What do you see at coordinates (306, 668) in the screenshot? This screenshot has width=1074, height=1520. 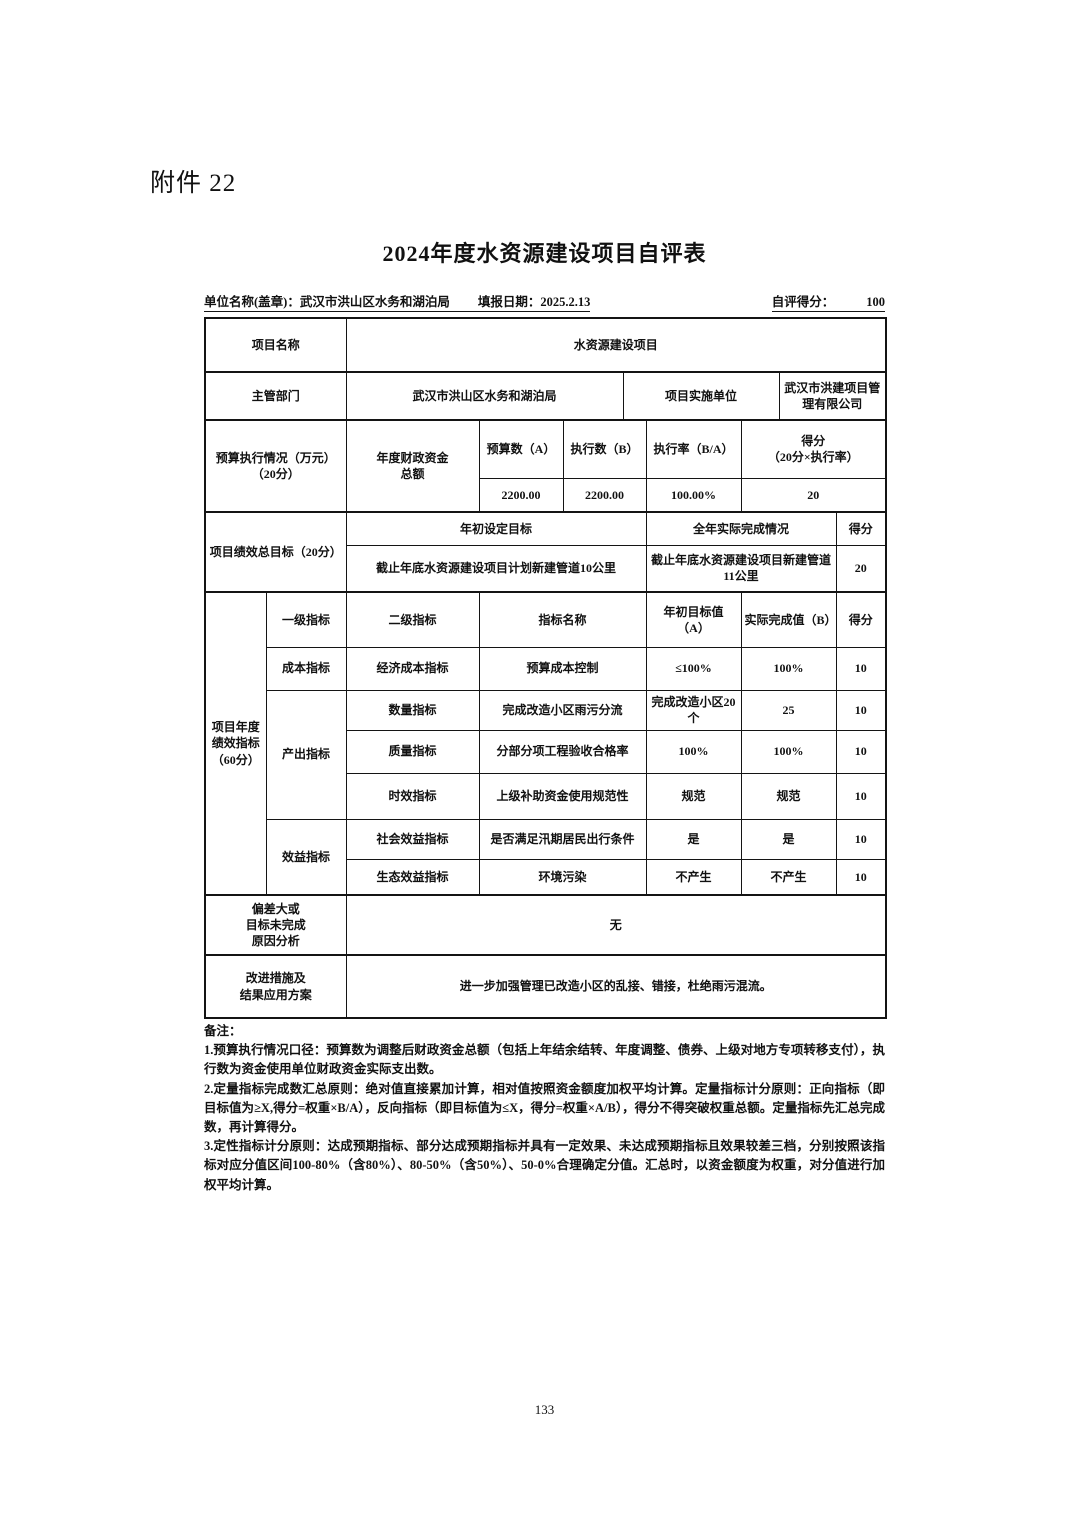 I see `indicator-level1-cell: 成本指标` at bounding box center [306, 668].